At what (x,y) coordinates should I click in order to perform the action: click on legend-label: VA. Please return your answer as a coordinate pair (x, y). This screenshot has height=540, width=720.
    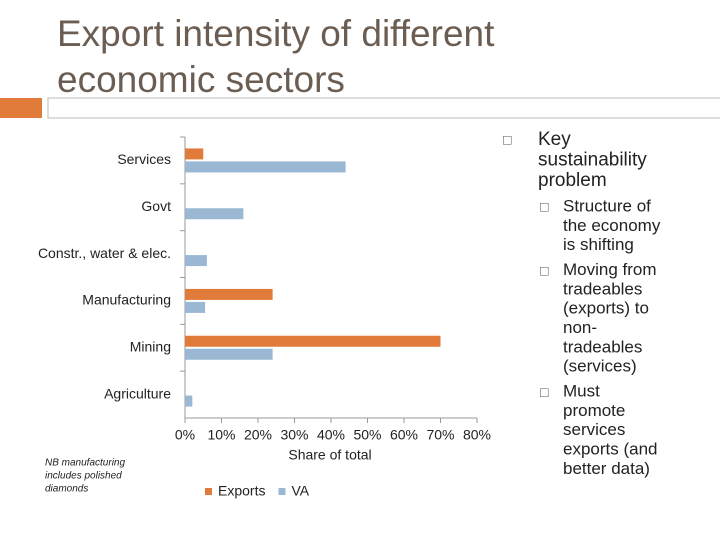
    Looking at the image, I should click on (300, 491).